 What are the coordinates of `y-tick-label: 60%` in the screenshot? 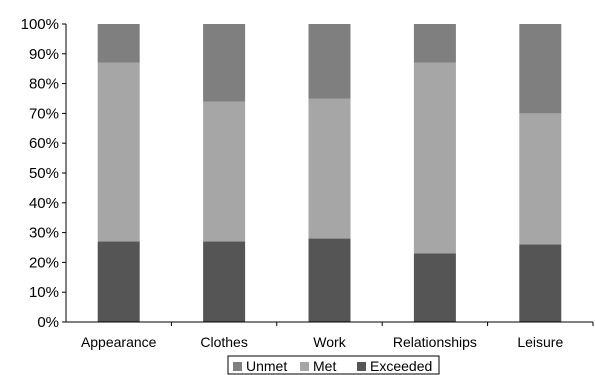 It's located at (44, 143).